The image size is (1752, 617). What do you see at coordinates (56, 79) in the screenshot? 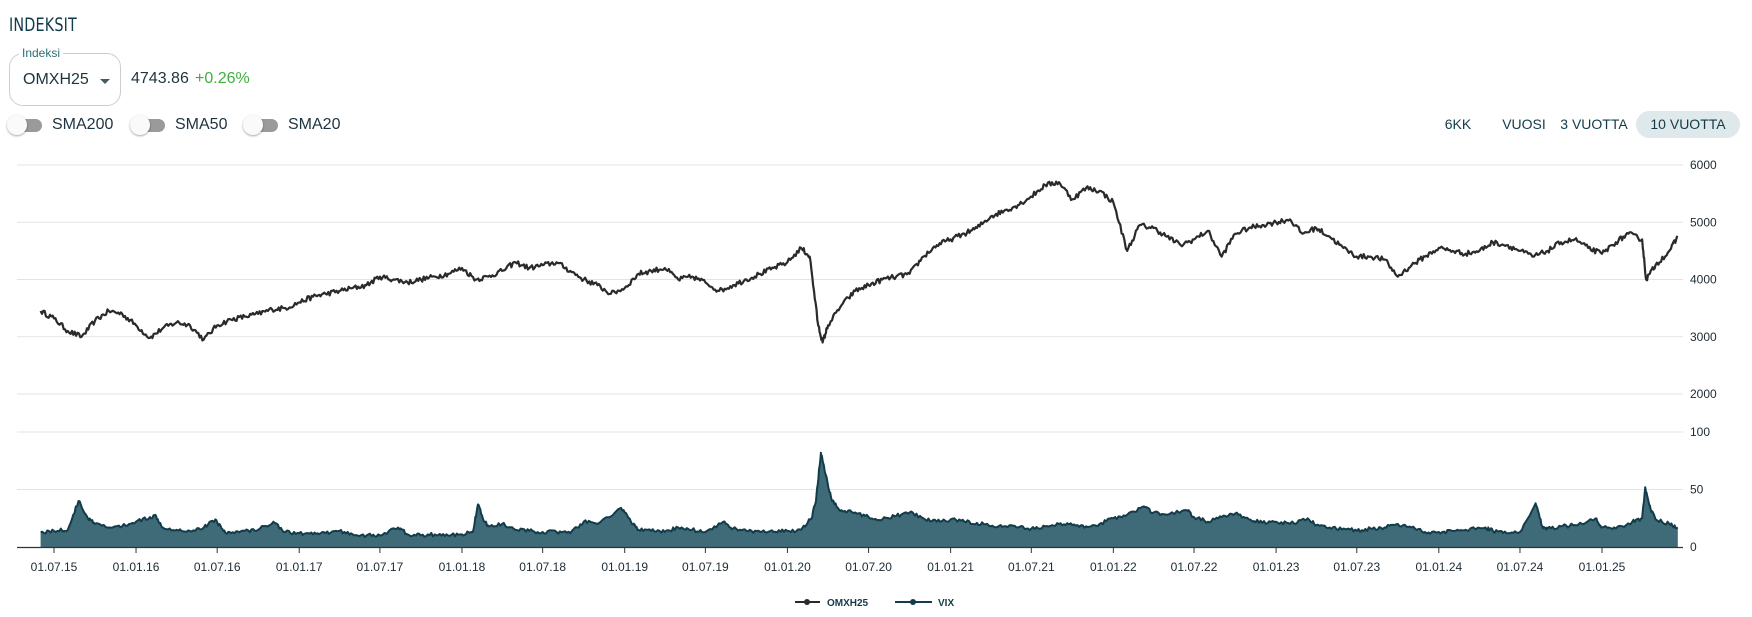
I see `index-select-value: OMXH25` at bounding box center [56, 79].